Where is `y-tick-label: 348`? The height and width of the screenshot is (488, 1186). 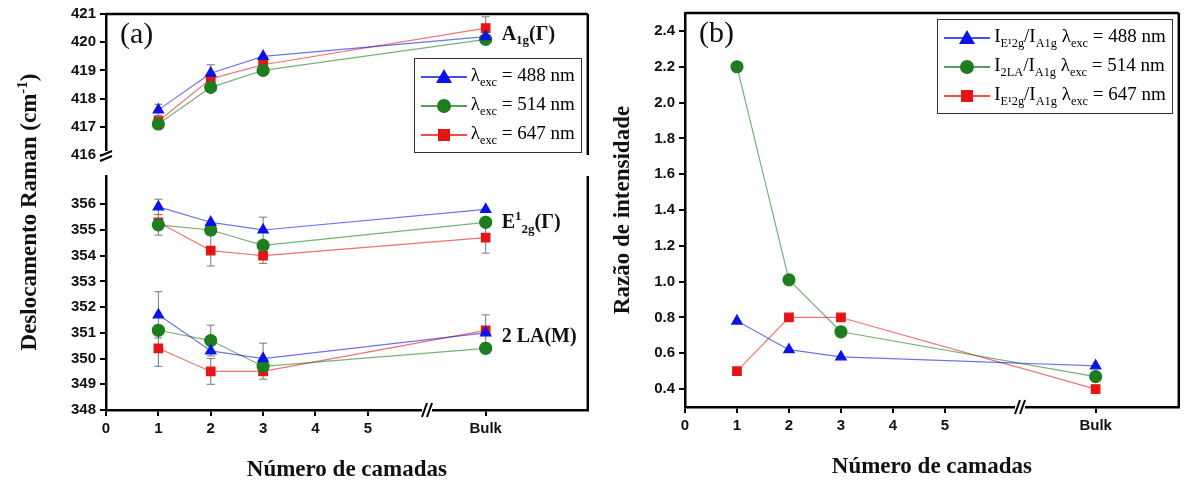 y-tick-label: 348 is located at coordinates (83, 409).